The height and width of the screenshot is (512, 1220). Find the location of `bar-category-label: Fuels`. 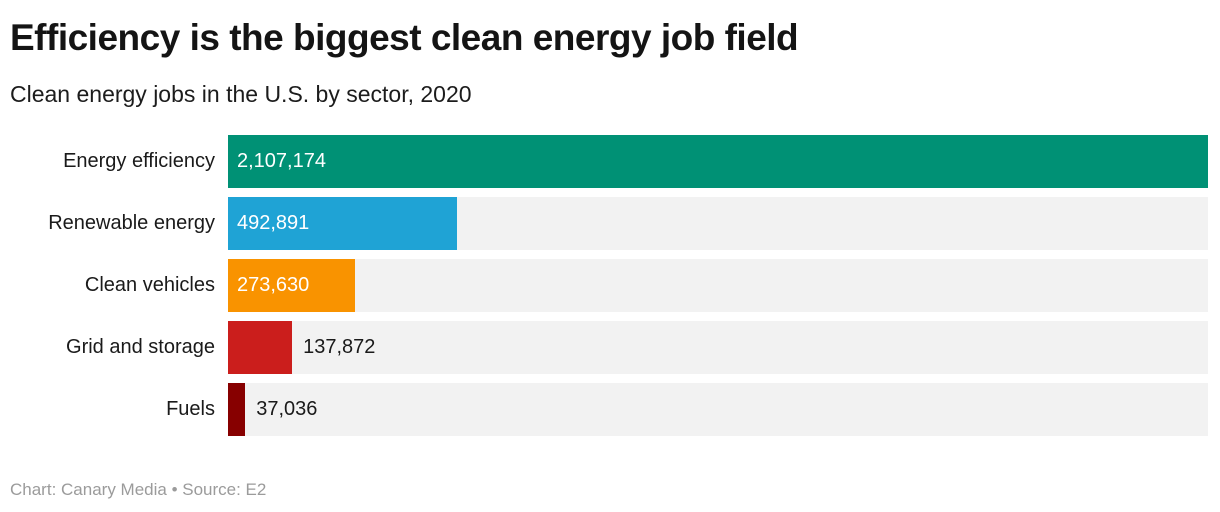

bar-category-label: Fuels is located at coordinates (190, 409).